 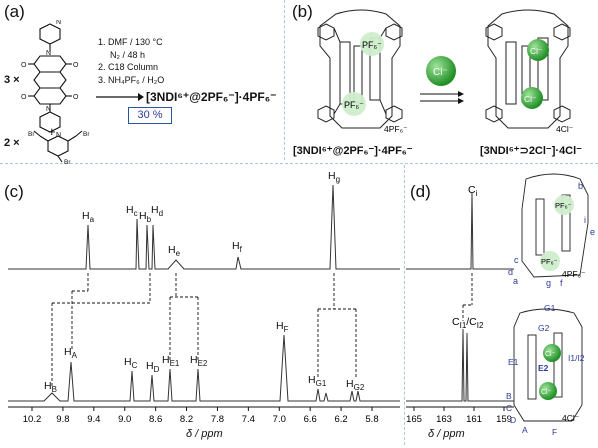 I want to click on h-axis-tick-label: 6.2, so click(x=340, y=419).